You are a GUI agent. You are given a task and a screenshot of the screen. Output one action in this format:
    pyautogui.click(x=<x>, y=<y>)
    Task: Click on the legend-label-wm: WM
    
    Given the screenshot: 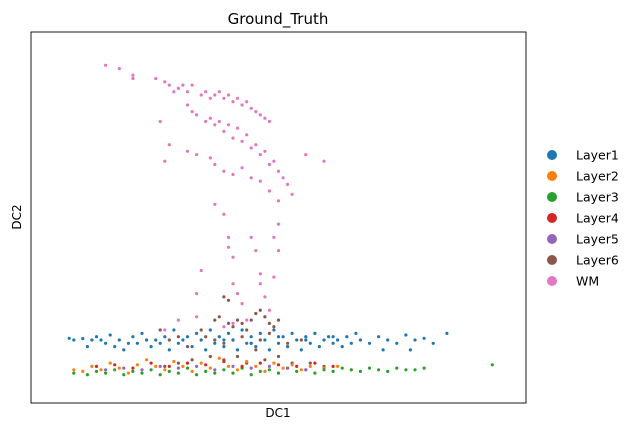 What is the action you would take?
    pyautogui.click(x=587, y=281)
    